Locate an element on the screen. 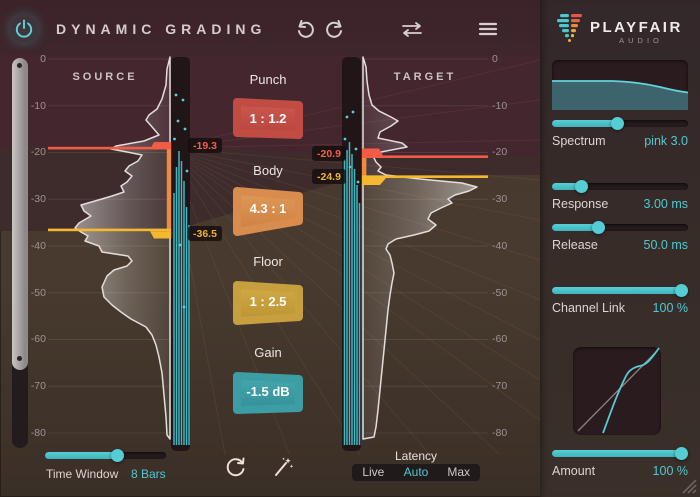 Image resolution: width=700 pixels, height=497 pixels. target-lower-threshold-value: -24.9 is located at coordinates (329, 176).